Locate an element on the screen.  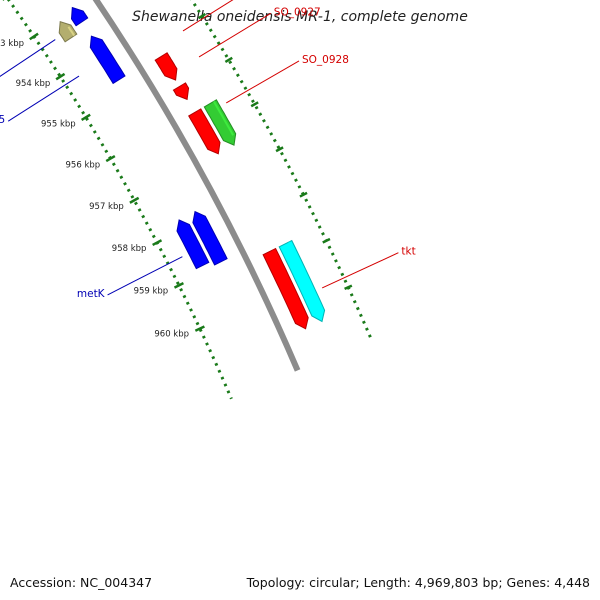
gene-label: tkt is located at coordinates (408, 252).